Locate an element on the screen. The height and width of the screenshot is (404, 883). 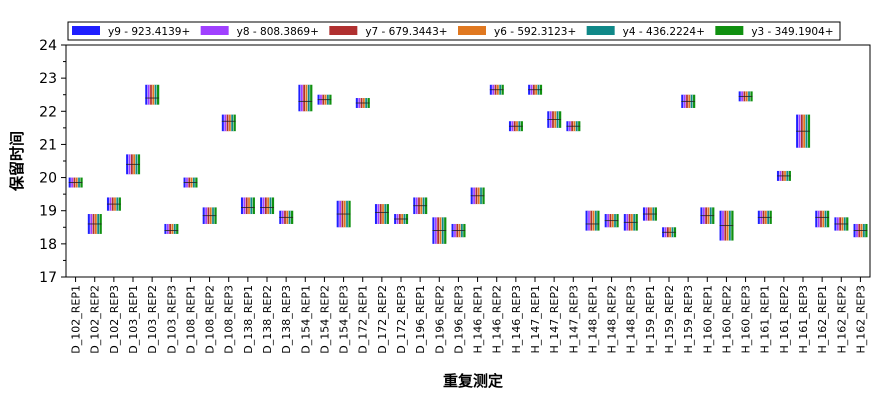
x-tick-label: D_103_REP2 is located at coordinates (152, 319).